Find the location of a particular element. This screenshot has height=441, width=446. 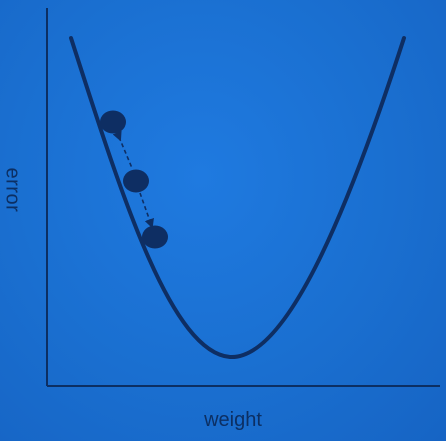

y-axis-label: error is located at coordinates (12, 190).